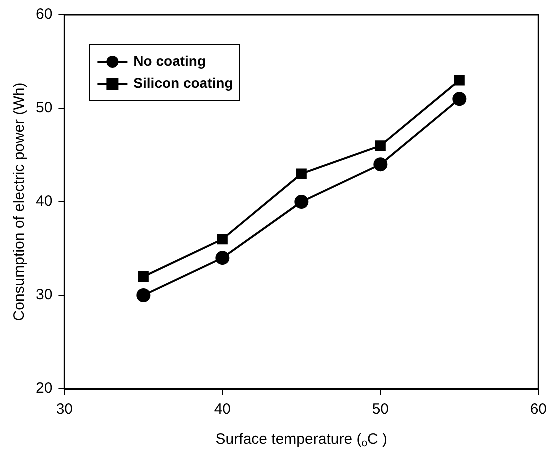 The width and height of the screenshot is (553, 455). Describe the element at coordinates (65, 409) in the screenshot. I see `x-tick-label: 30` at that location.